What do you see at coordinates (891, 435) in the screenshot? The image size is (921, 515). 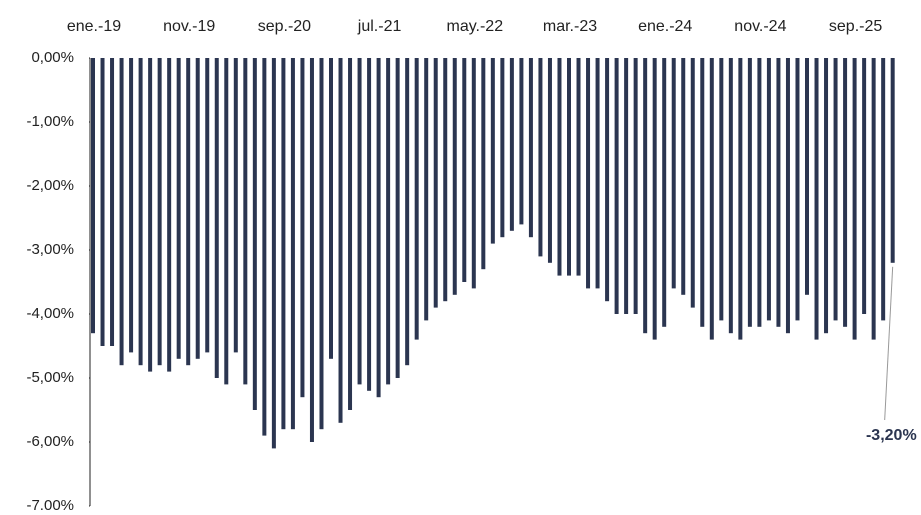 I see `value-label: -3,20%` at bounding box center [891, 435].